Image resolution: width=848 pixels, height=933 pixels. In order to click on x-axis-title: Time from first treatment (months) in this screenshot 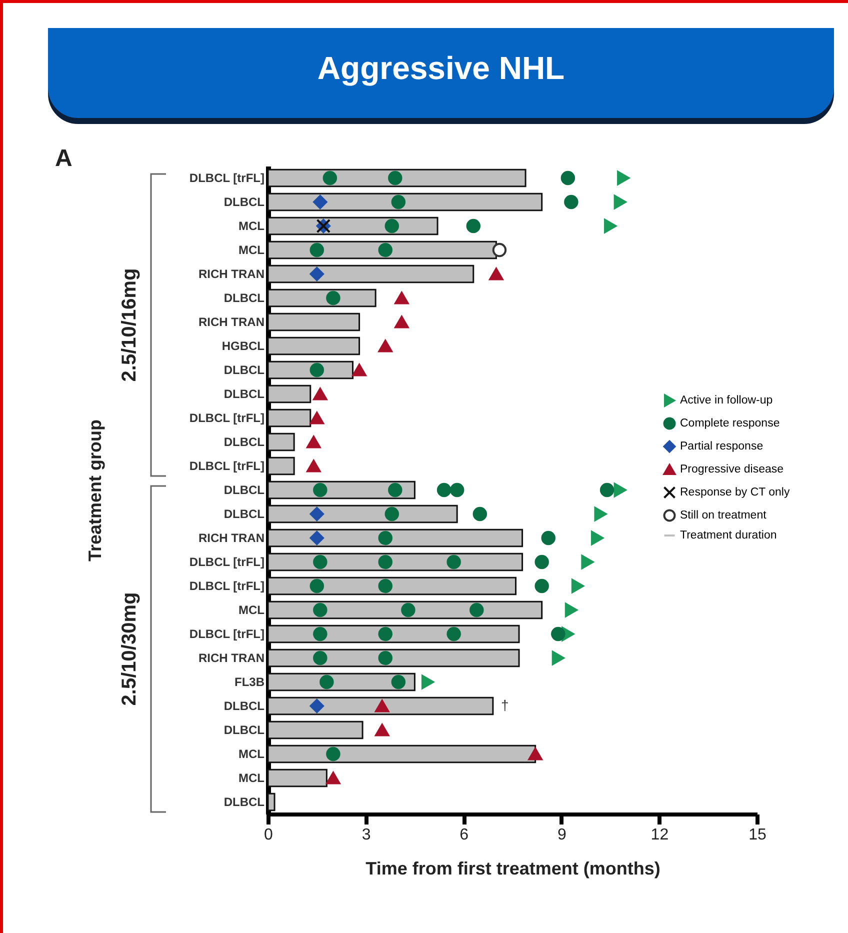, I will do `click(513, 868)`.